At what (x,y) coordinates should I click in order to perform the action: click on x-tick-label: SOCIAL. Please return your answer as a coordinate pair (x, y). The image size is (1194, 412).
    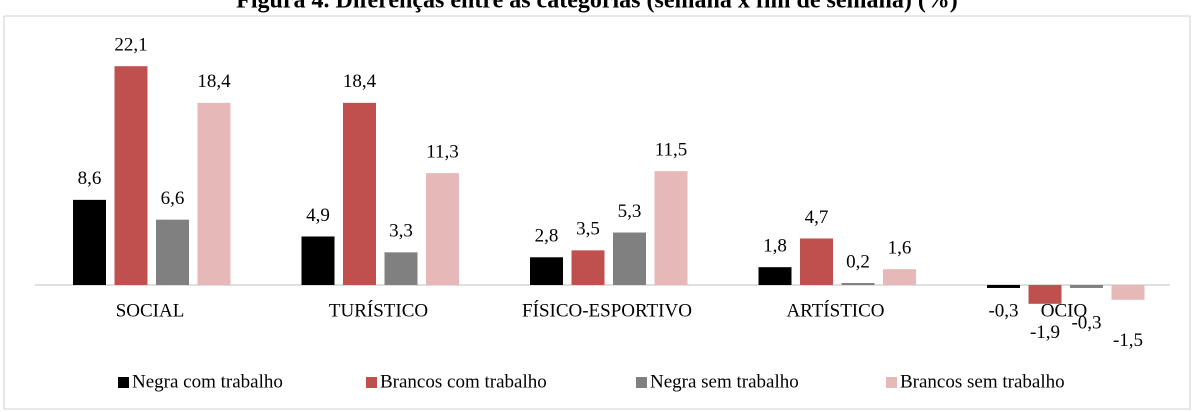
    Looking at the image, I should click on (150, 310).